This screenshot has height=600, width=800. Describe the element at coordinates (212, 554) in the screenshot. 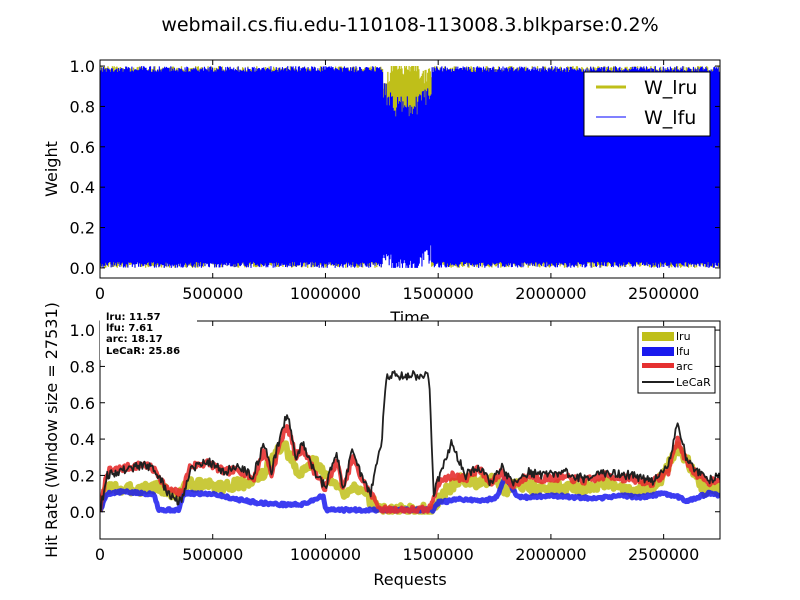

I see `hit-rate-x-tick-label: 500000` at that location.